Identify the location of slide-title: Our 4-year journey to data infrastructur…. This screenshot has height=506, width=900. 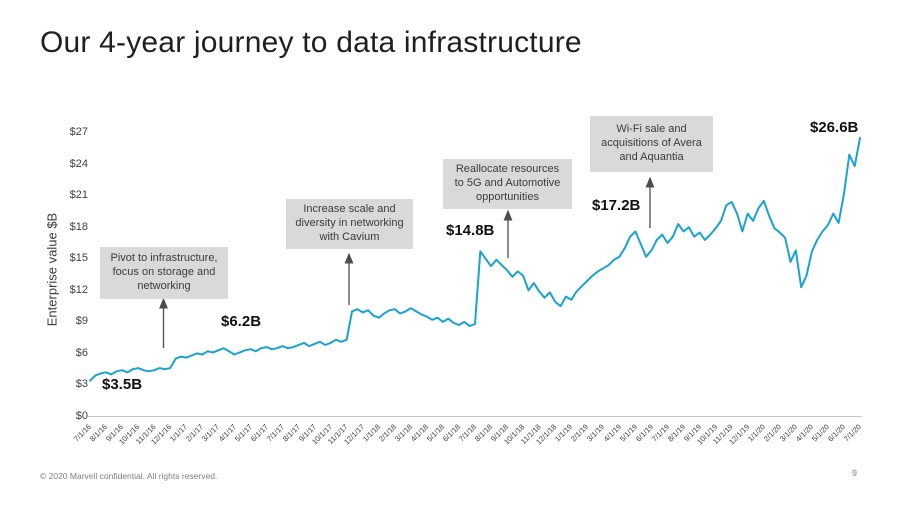
(311, 42).